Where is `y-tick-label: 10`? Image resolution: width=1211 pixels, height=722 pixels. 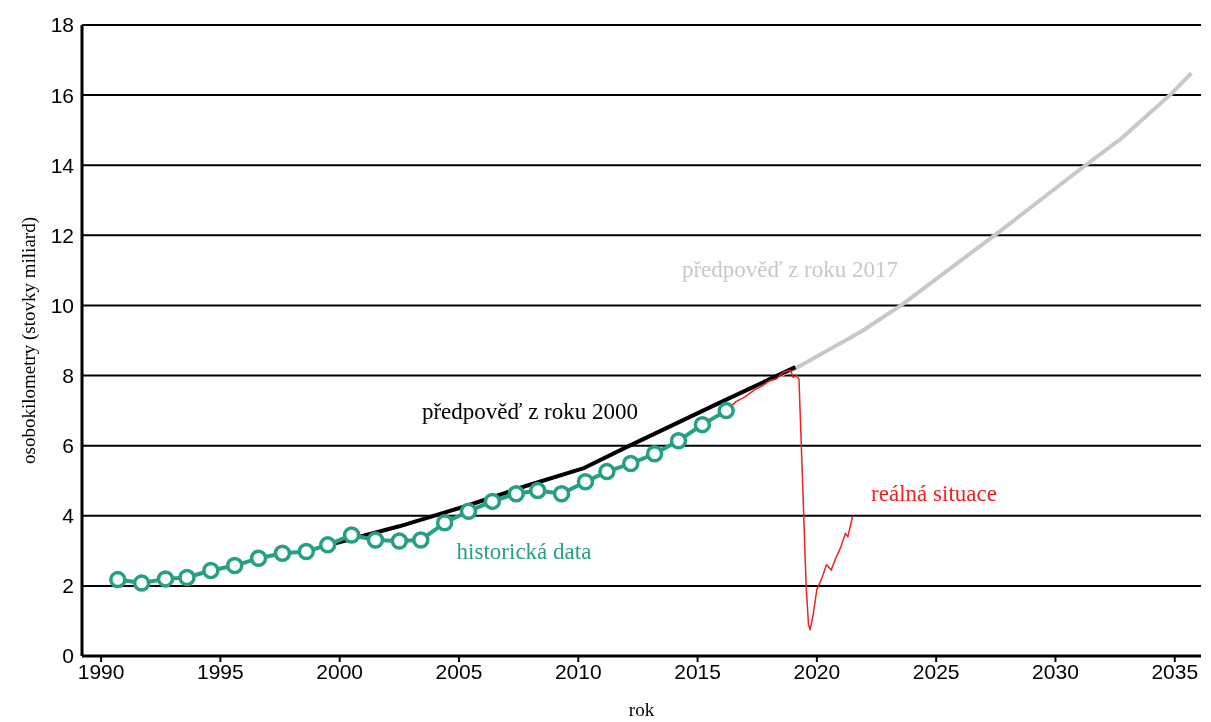
y-tick-label: 10 is located at coordinates (62, 305).